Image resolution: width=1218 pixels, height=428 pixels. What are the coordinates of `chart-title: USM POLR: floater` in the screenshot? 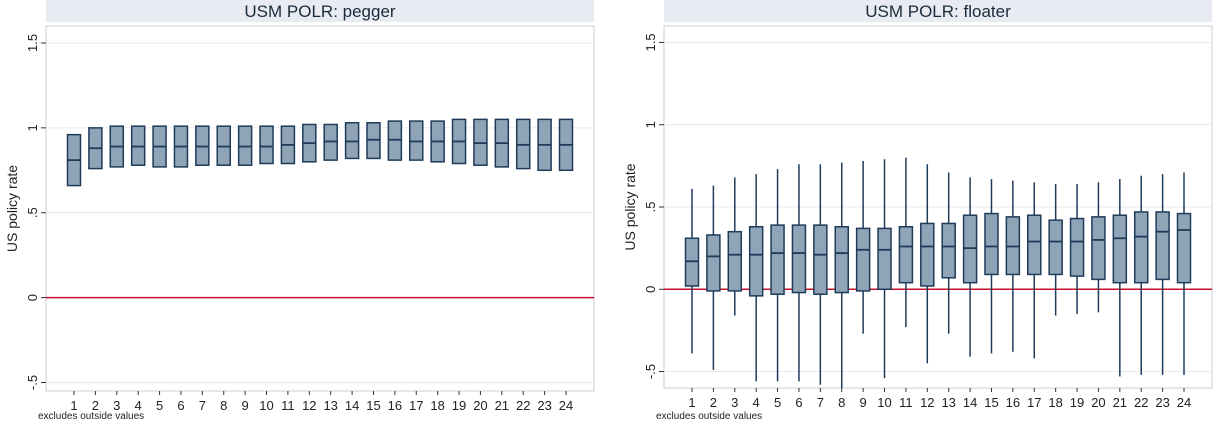 It's located at (938, 11).